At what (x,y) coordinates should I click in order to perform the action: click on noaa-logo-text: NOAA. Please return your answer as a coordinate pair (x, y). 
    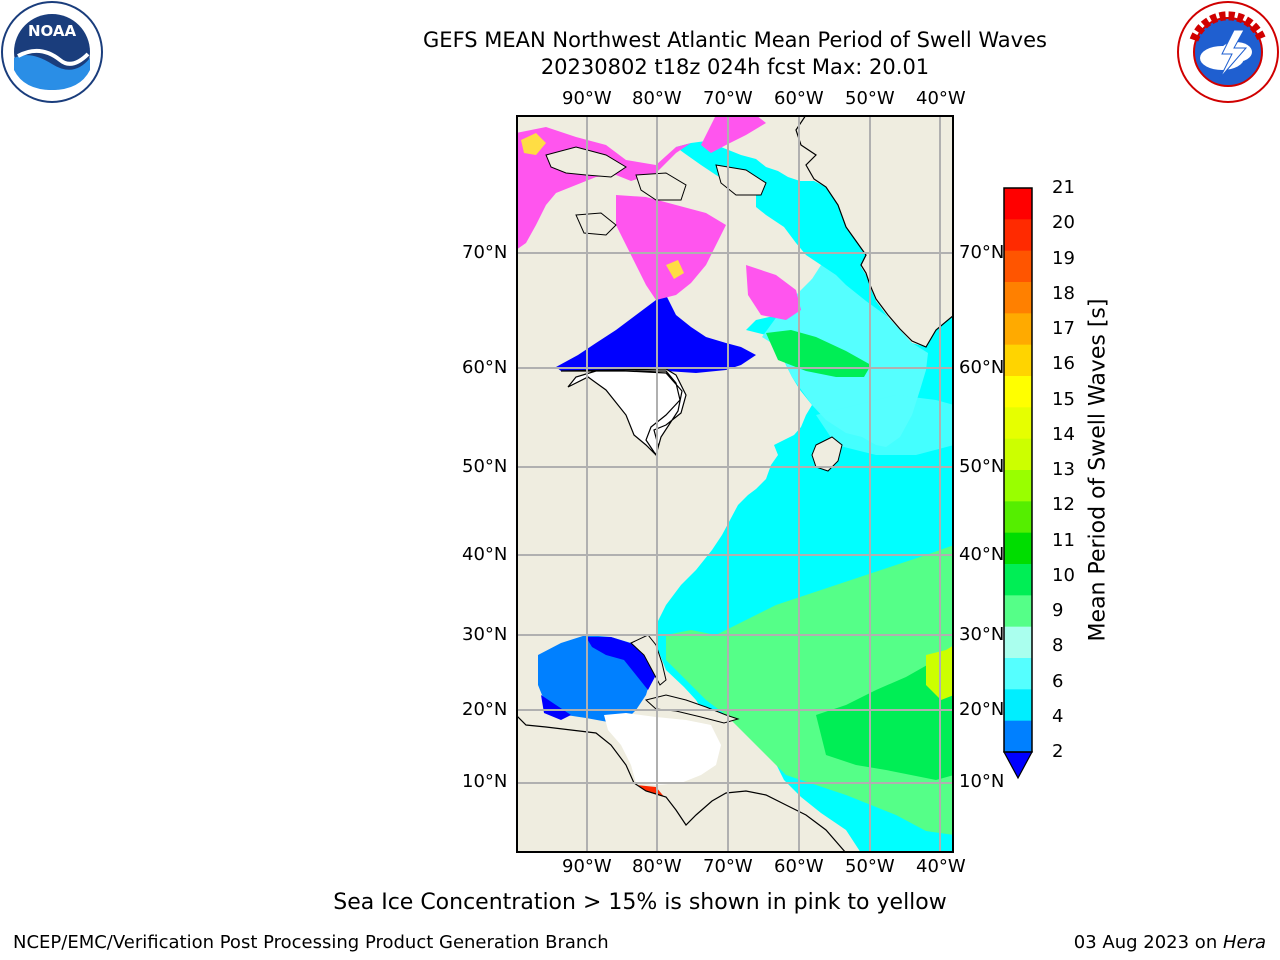
    Looking at the image, I should click on (52, 31).